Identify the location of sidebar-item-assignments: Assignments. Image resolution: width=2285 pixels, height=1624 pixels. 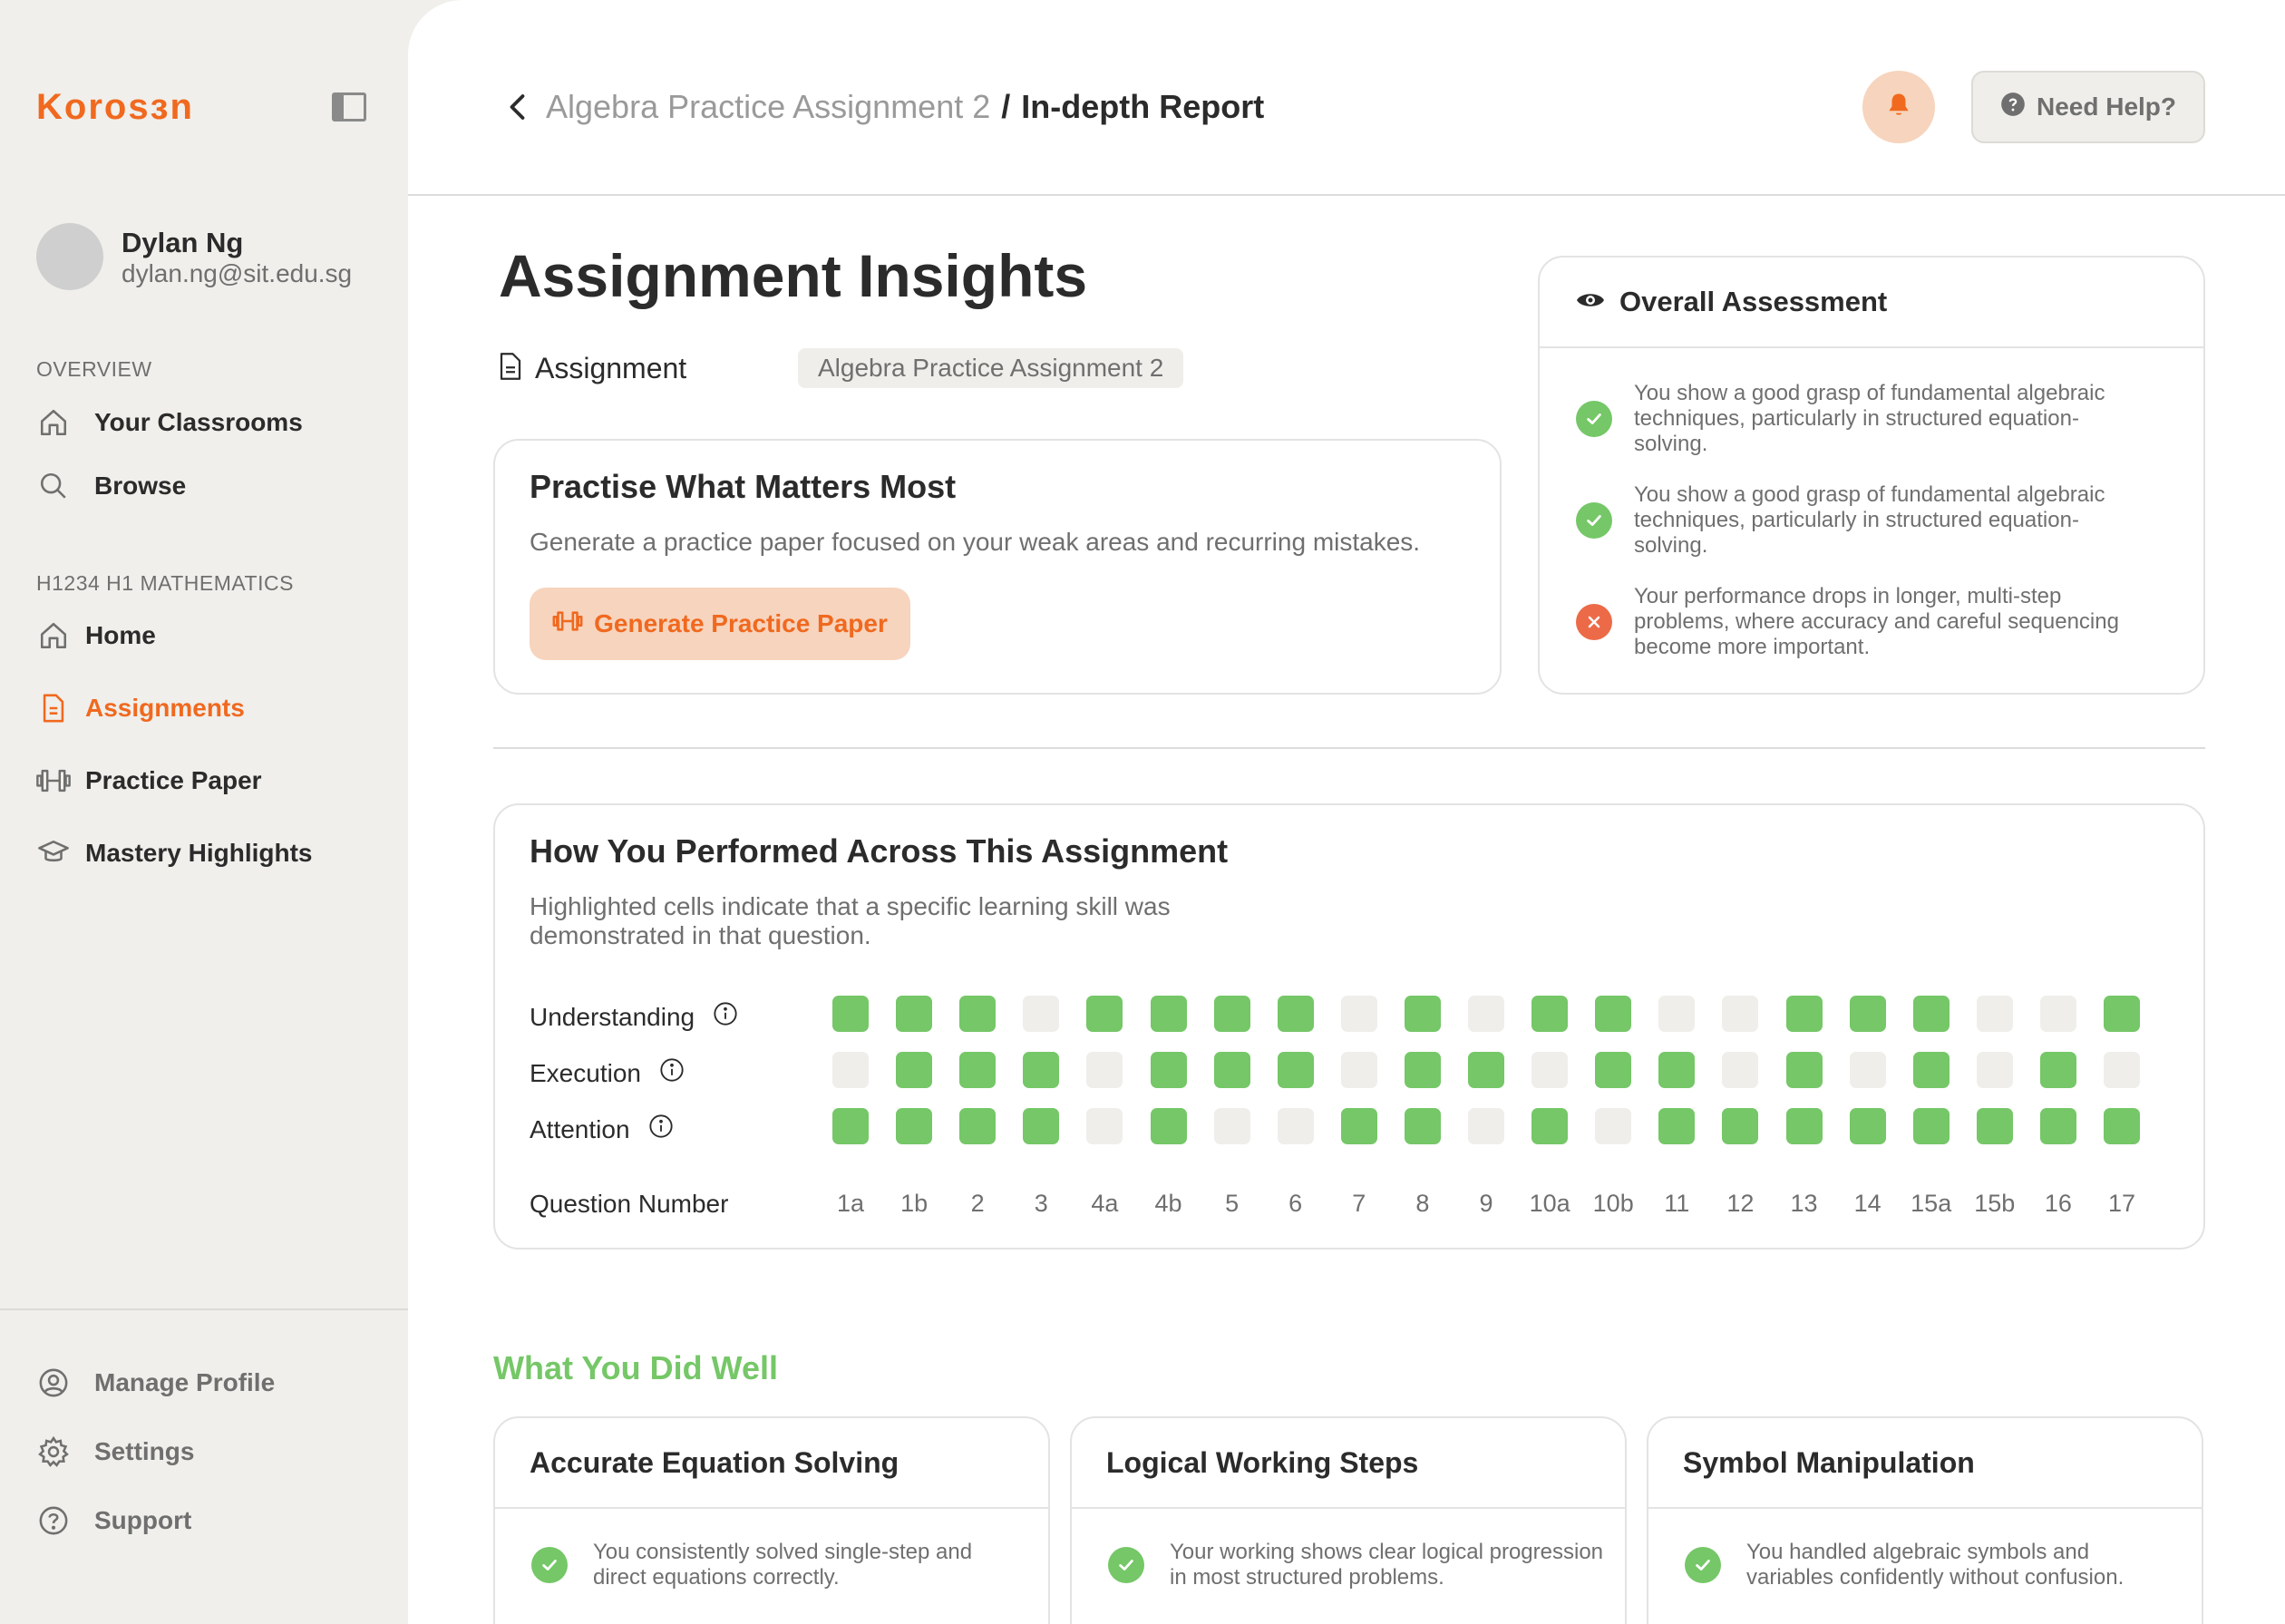
(140, 708).